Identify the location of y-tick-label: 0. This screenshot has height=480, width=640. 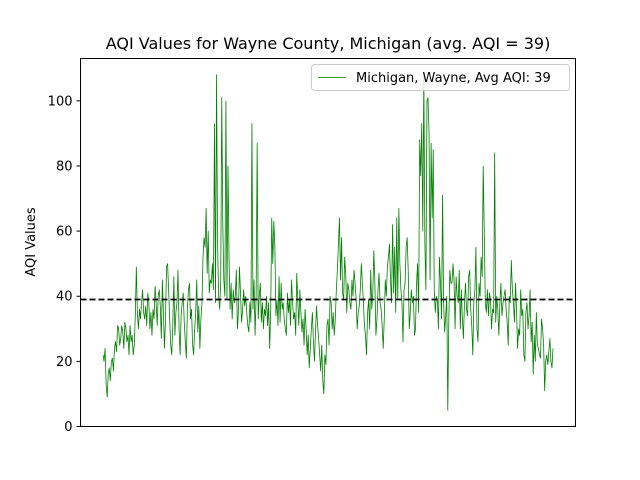
(68, 427).